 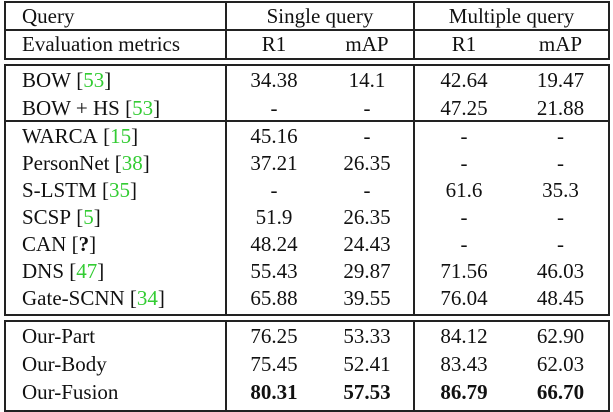 What do you see at coordinates (560, 80) in the screenshot?
I see `metric-value: 19.47` at bounding box center [560, 80].